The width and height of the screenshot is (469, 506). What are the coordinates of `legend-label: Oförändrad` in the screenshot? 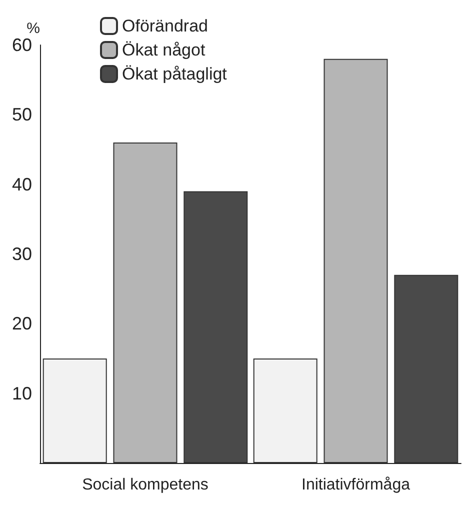 It's located at (165, 26).